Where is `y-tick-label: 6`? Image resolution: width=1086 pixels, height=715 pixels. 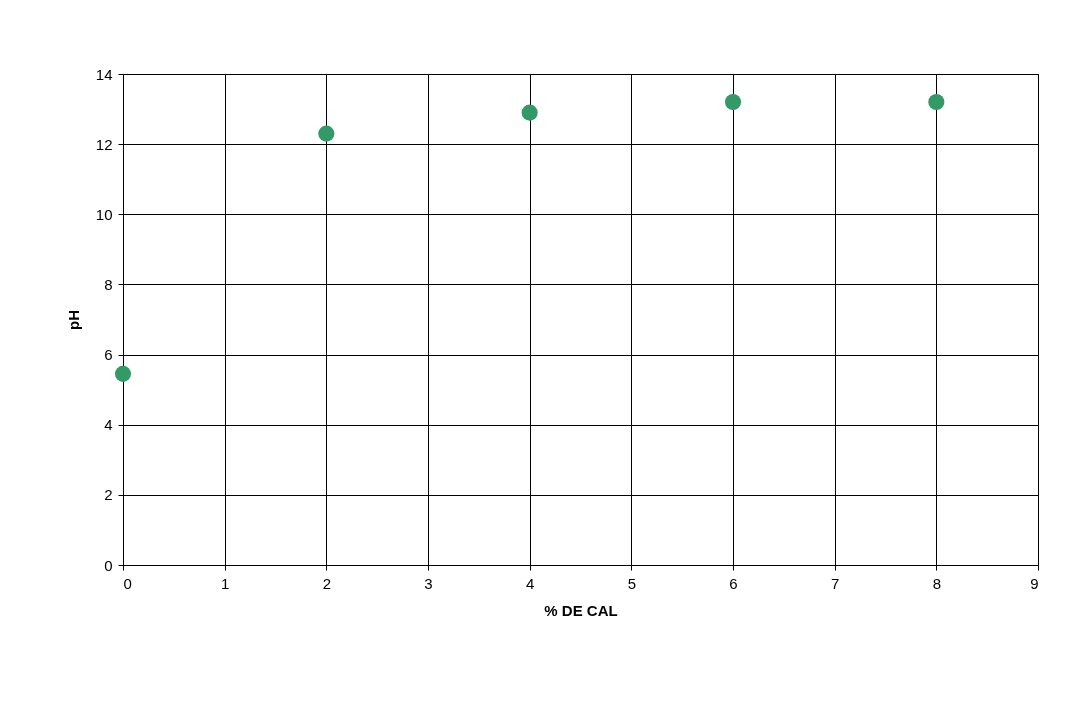 y-tick-label: 6 is located at coordinates (108, 355).